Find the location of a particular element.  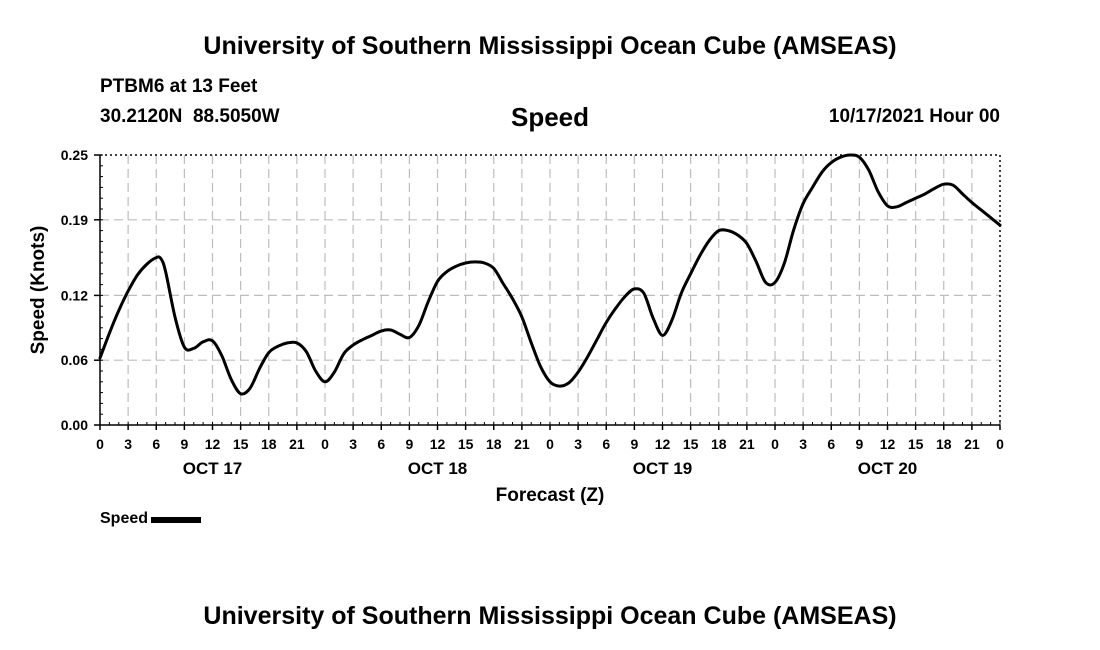

y-tick-label: 0.25 is located at coordinates (74, 155).